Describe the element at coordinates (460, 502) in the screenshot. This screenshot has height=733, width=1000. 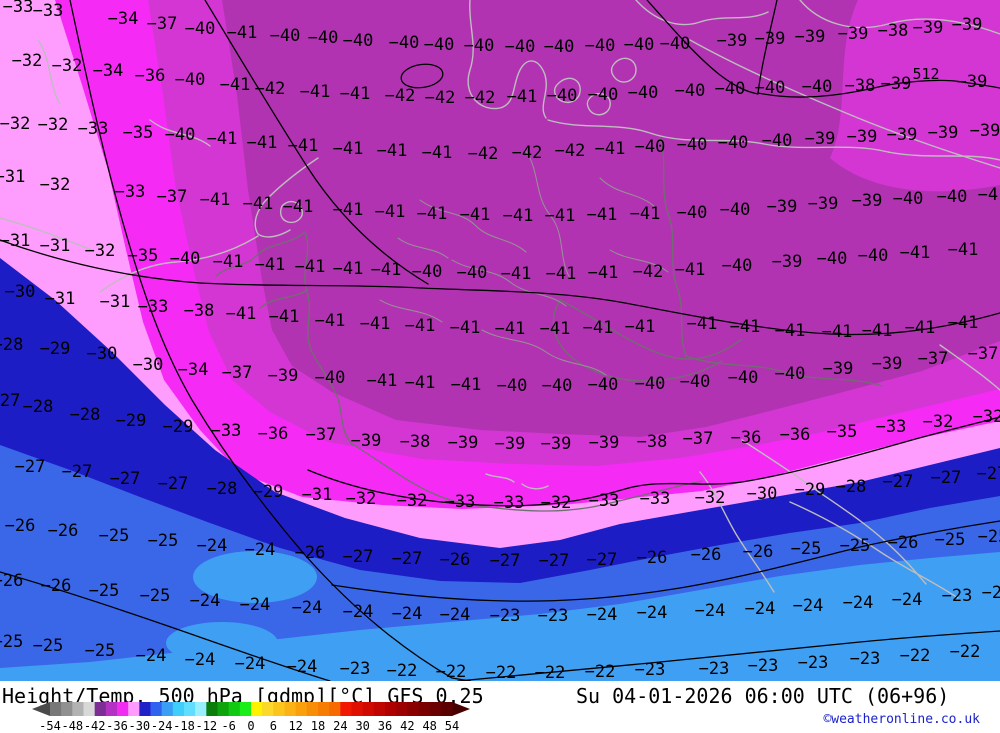
I see `temp-label: −33` at that location.